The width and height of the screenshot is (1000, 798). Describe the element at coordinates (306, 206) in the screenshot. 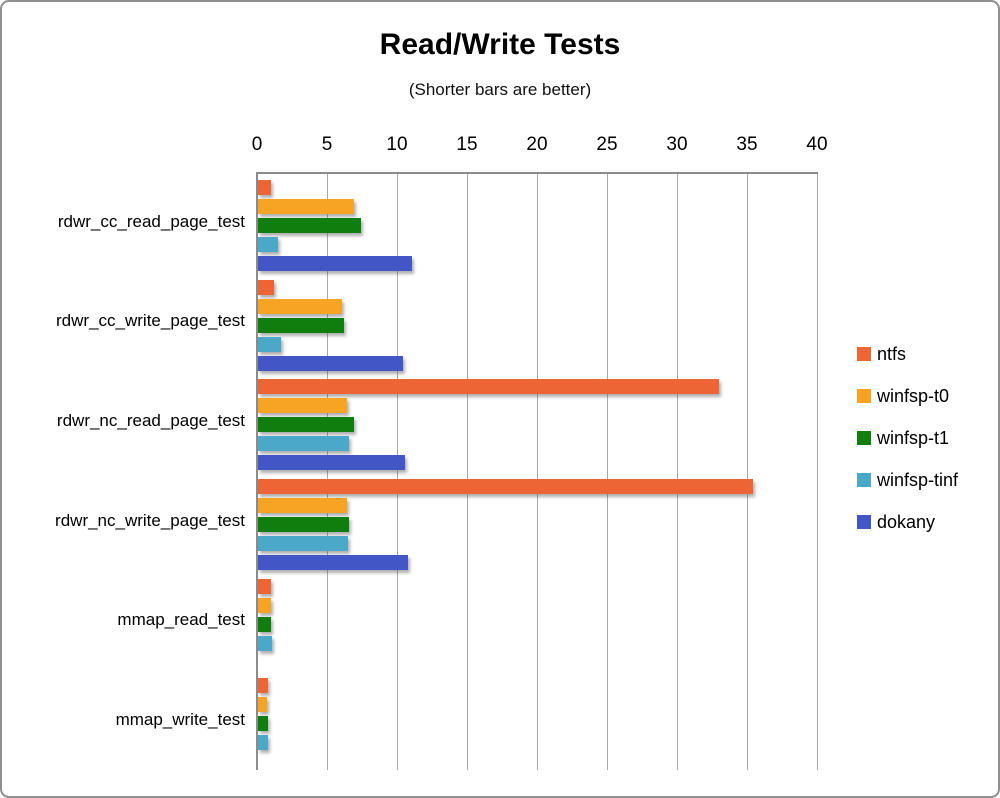

I see `bar-winfsp-t0-rdwr_cc_read_page_test` at that location.